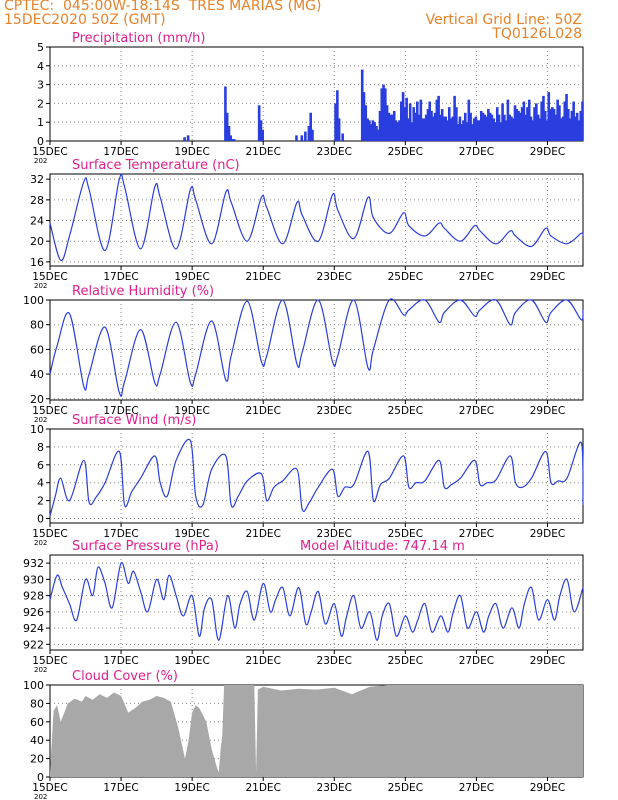  I want to click on plot-frame, so click(316, 220).